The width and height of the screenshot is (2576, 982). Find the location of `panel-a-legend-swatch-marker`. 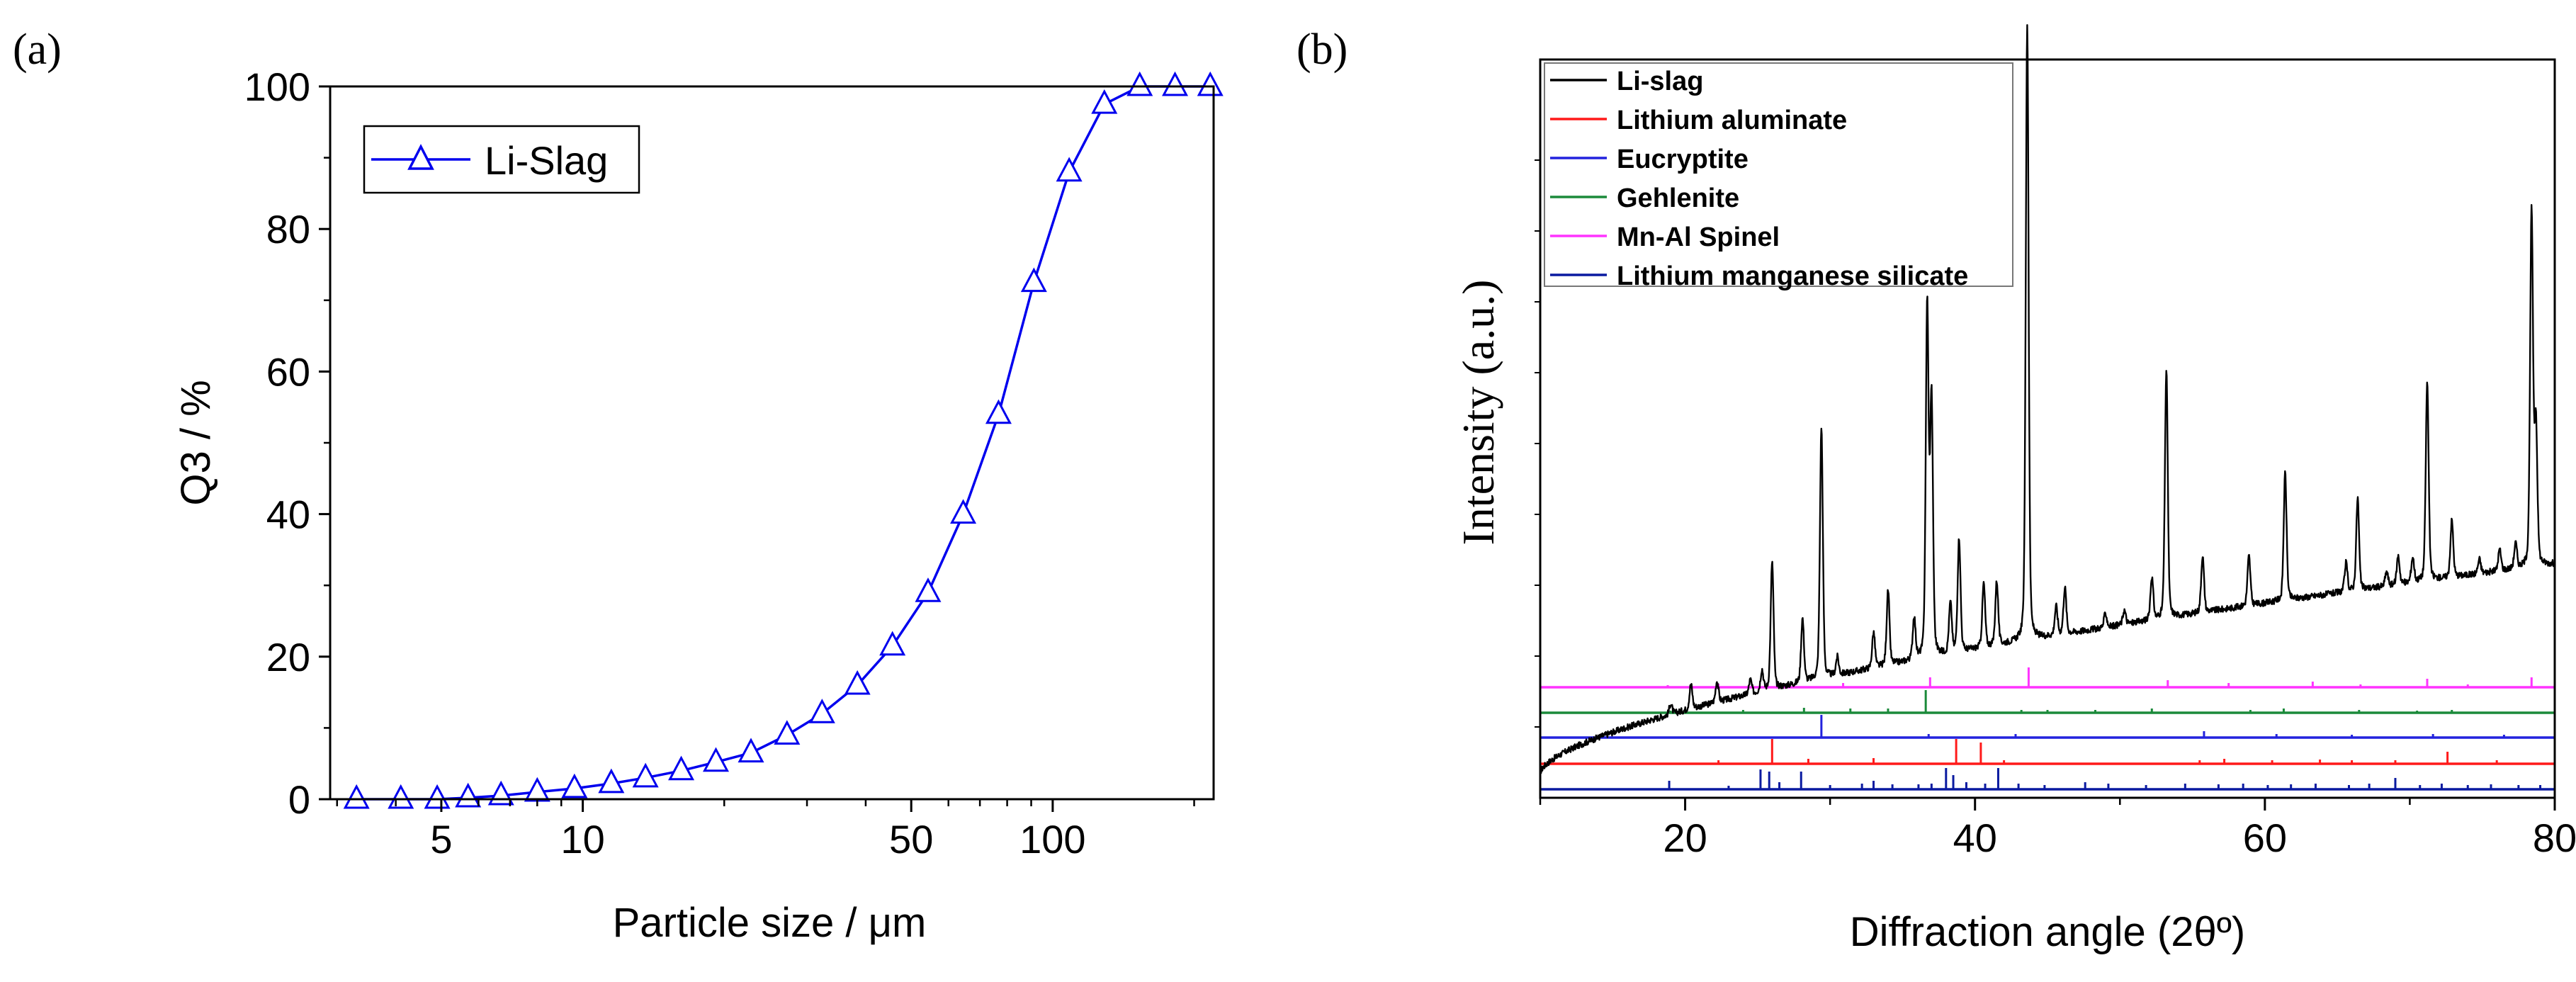

panel-a-legend-swatch-marker is located at coordinates (420, 157).